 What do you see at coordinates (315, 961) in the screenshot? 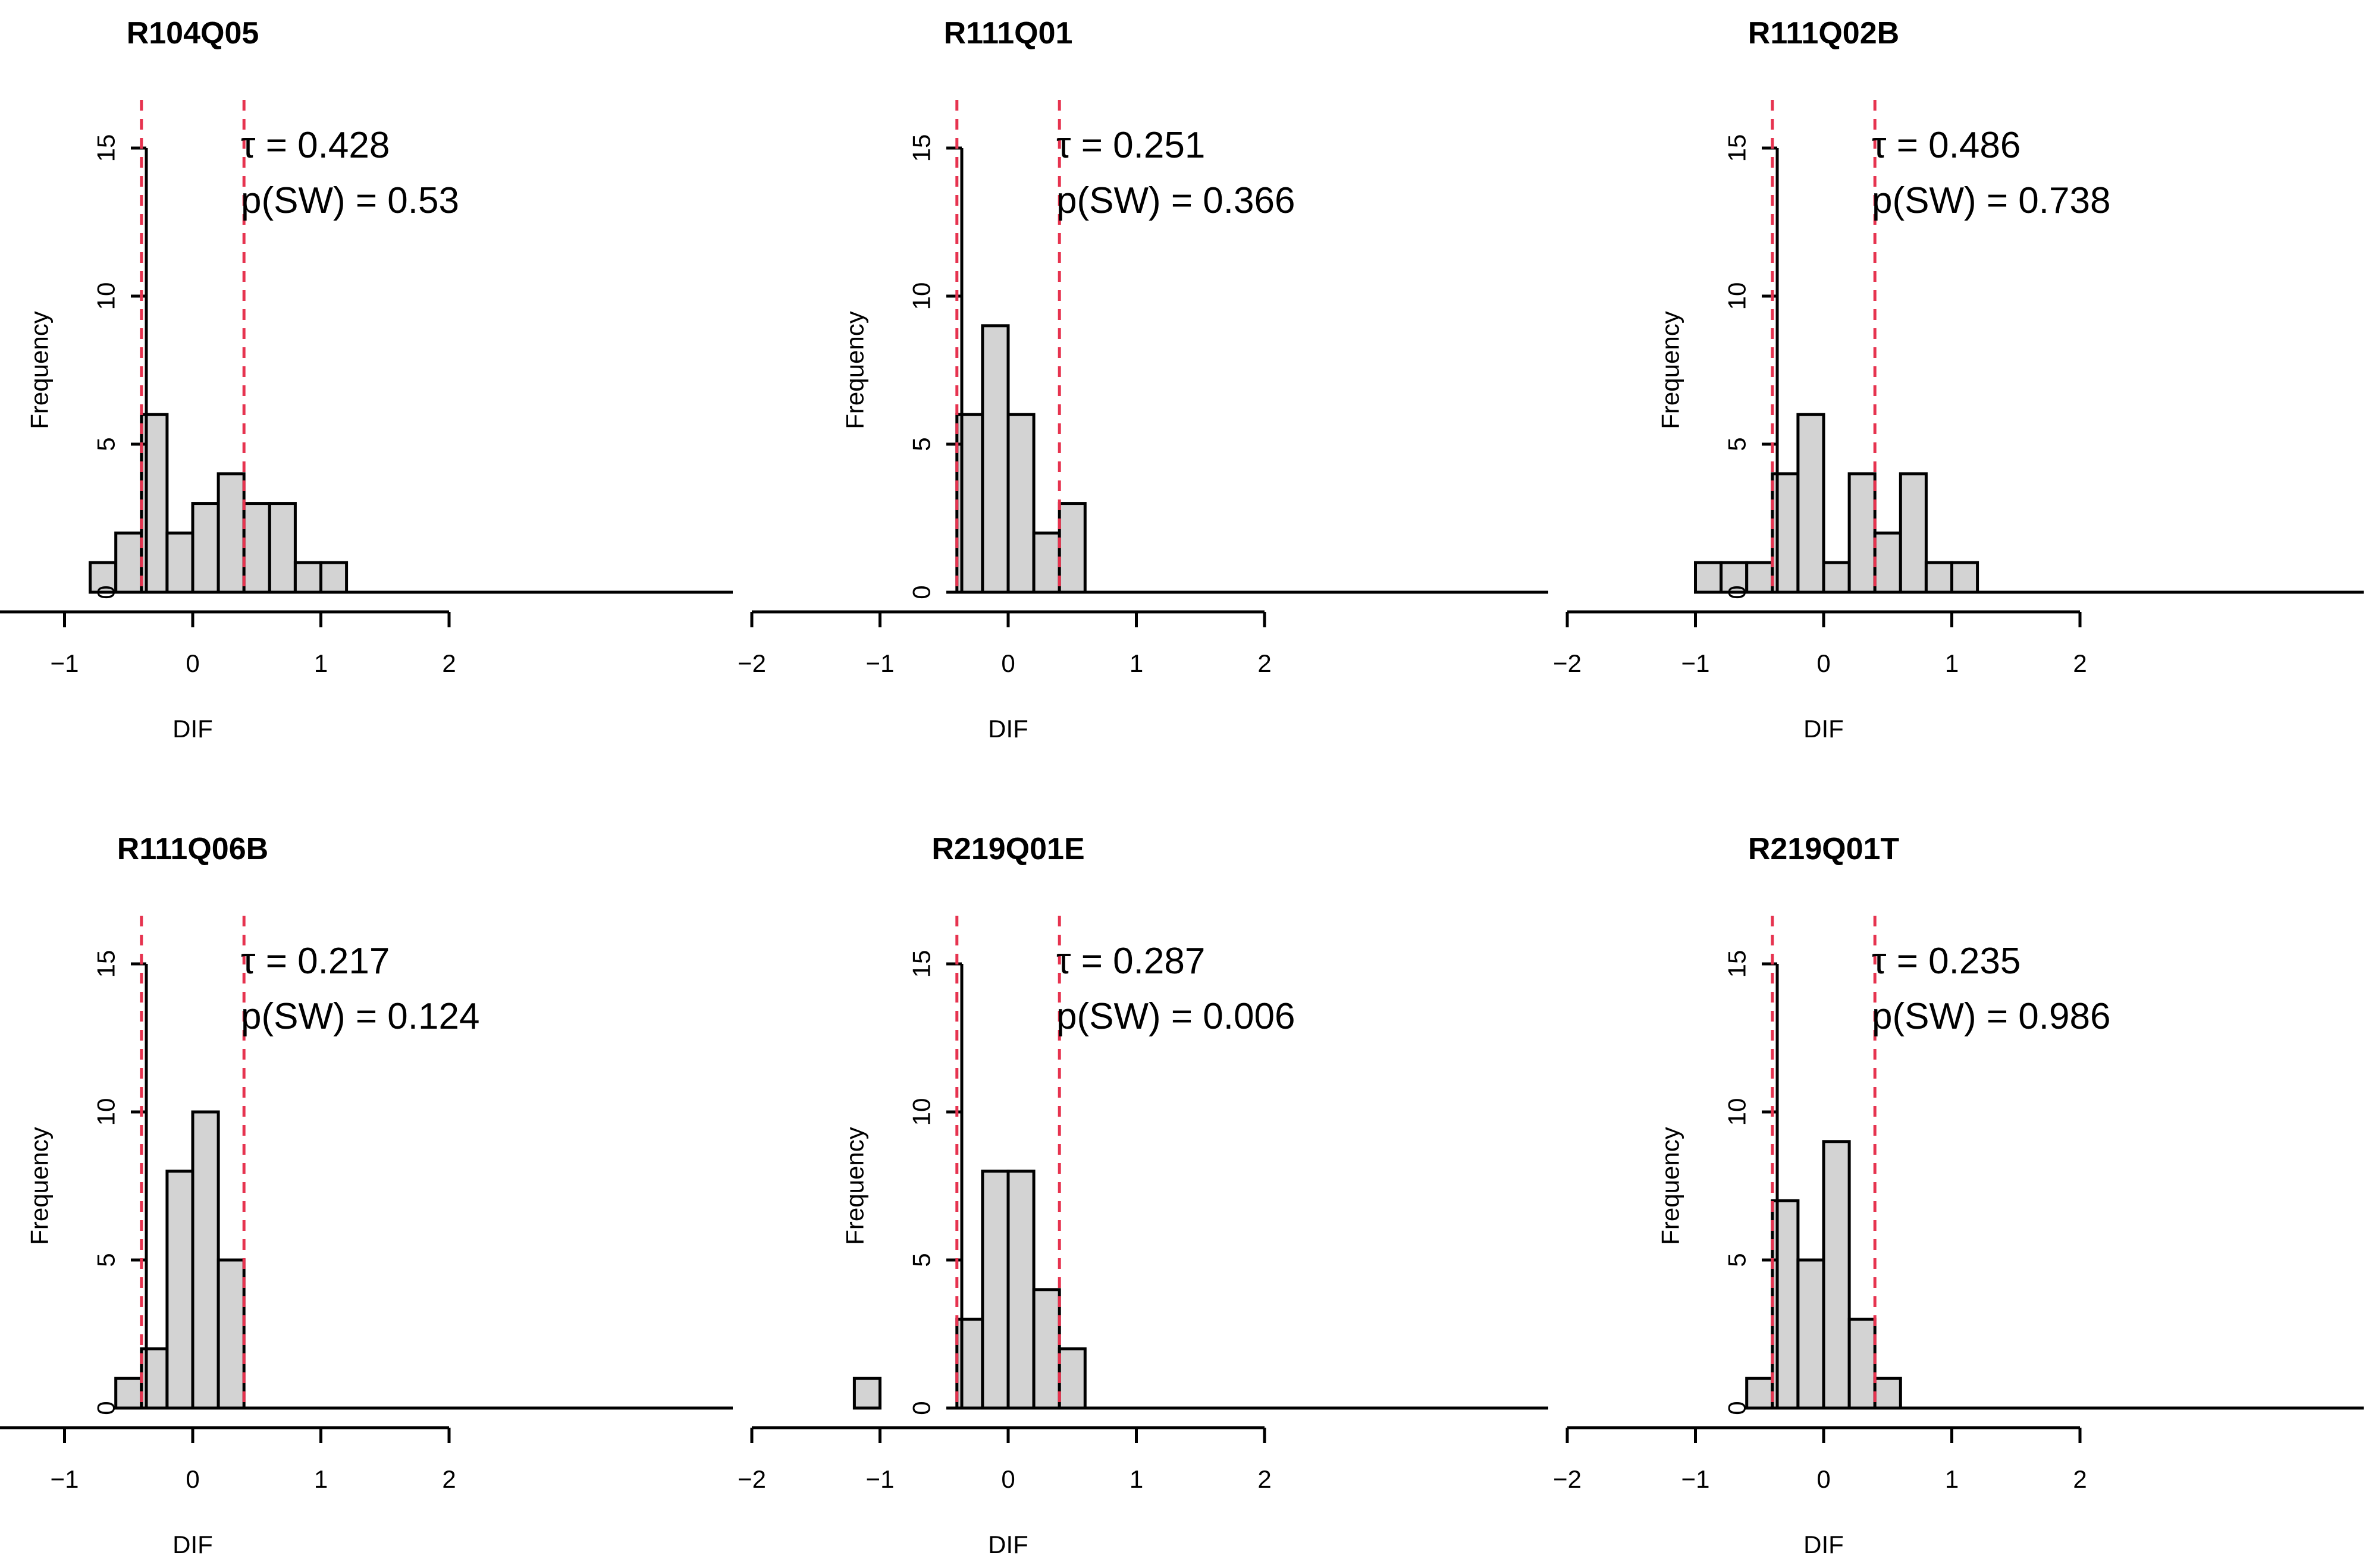
I see `tau-annotation: τ = 0.217` at bounding box center [315, 961].